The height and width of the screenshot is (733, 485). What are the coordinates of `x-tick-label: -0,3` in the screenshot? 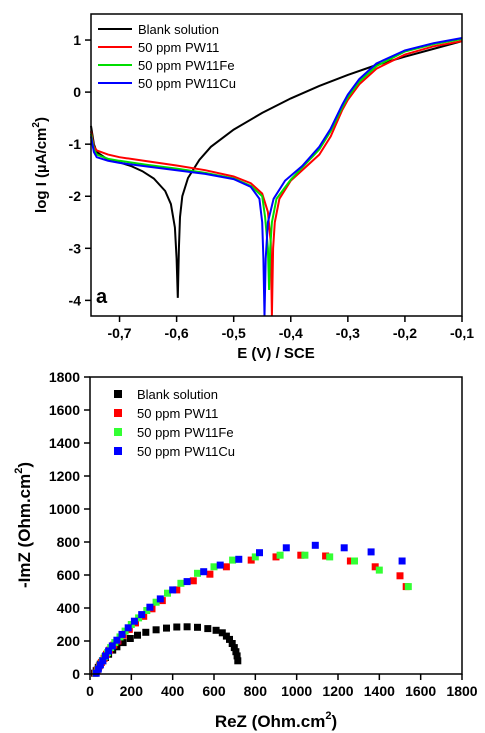 It's located at (348, 333).